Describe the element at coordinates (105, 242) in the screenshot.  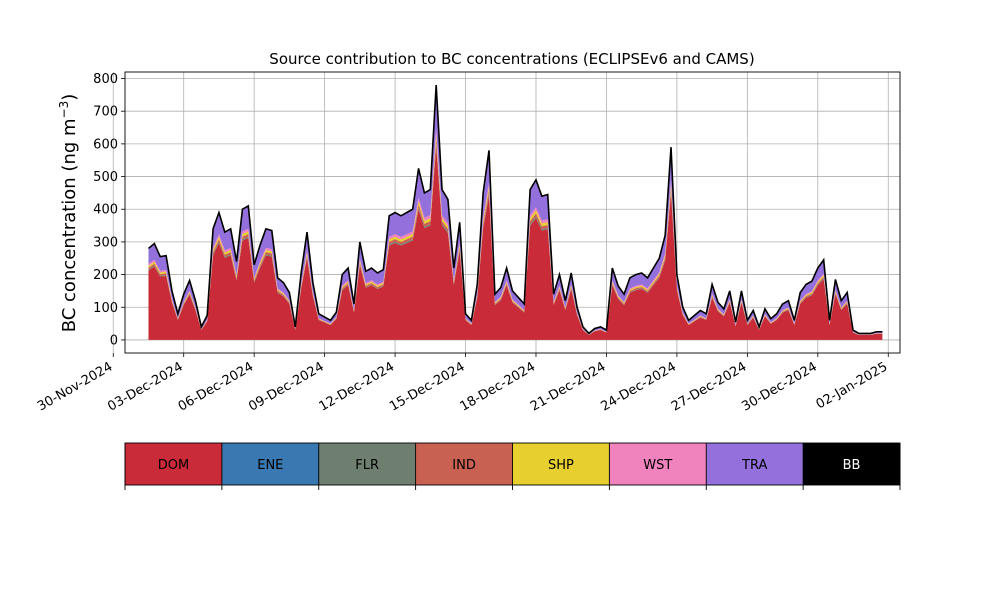
I see `y-tick-label: 300` at that location.